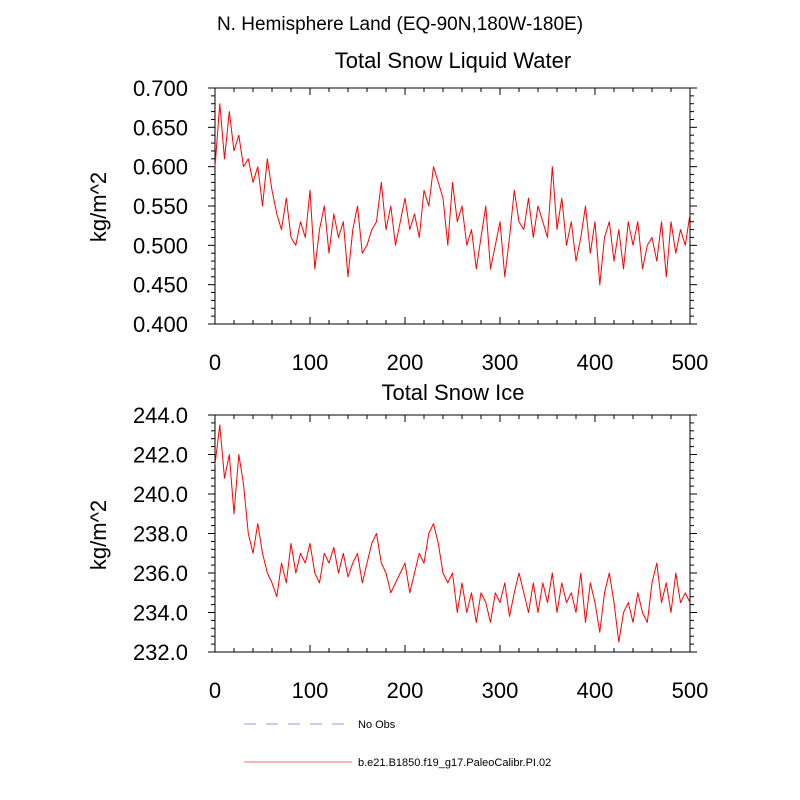 The image size is (800, 800). Describe the element at coordinates (160, 285) in the screenshot. I see `y-tick-label: 0.450` at that location.